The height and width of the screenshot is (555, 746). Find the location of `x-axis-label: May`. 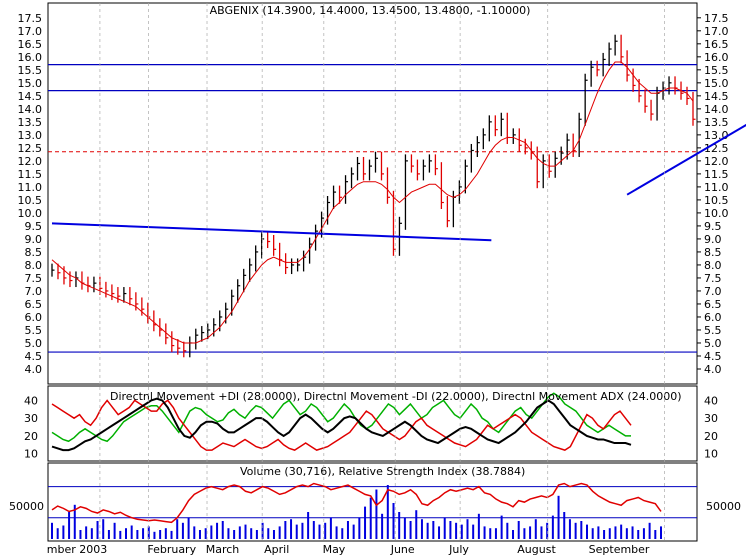

x-axis-label: May is located at coordinates (334, 549).